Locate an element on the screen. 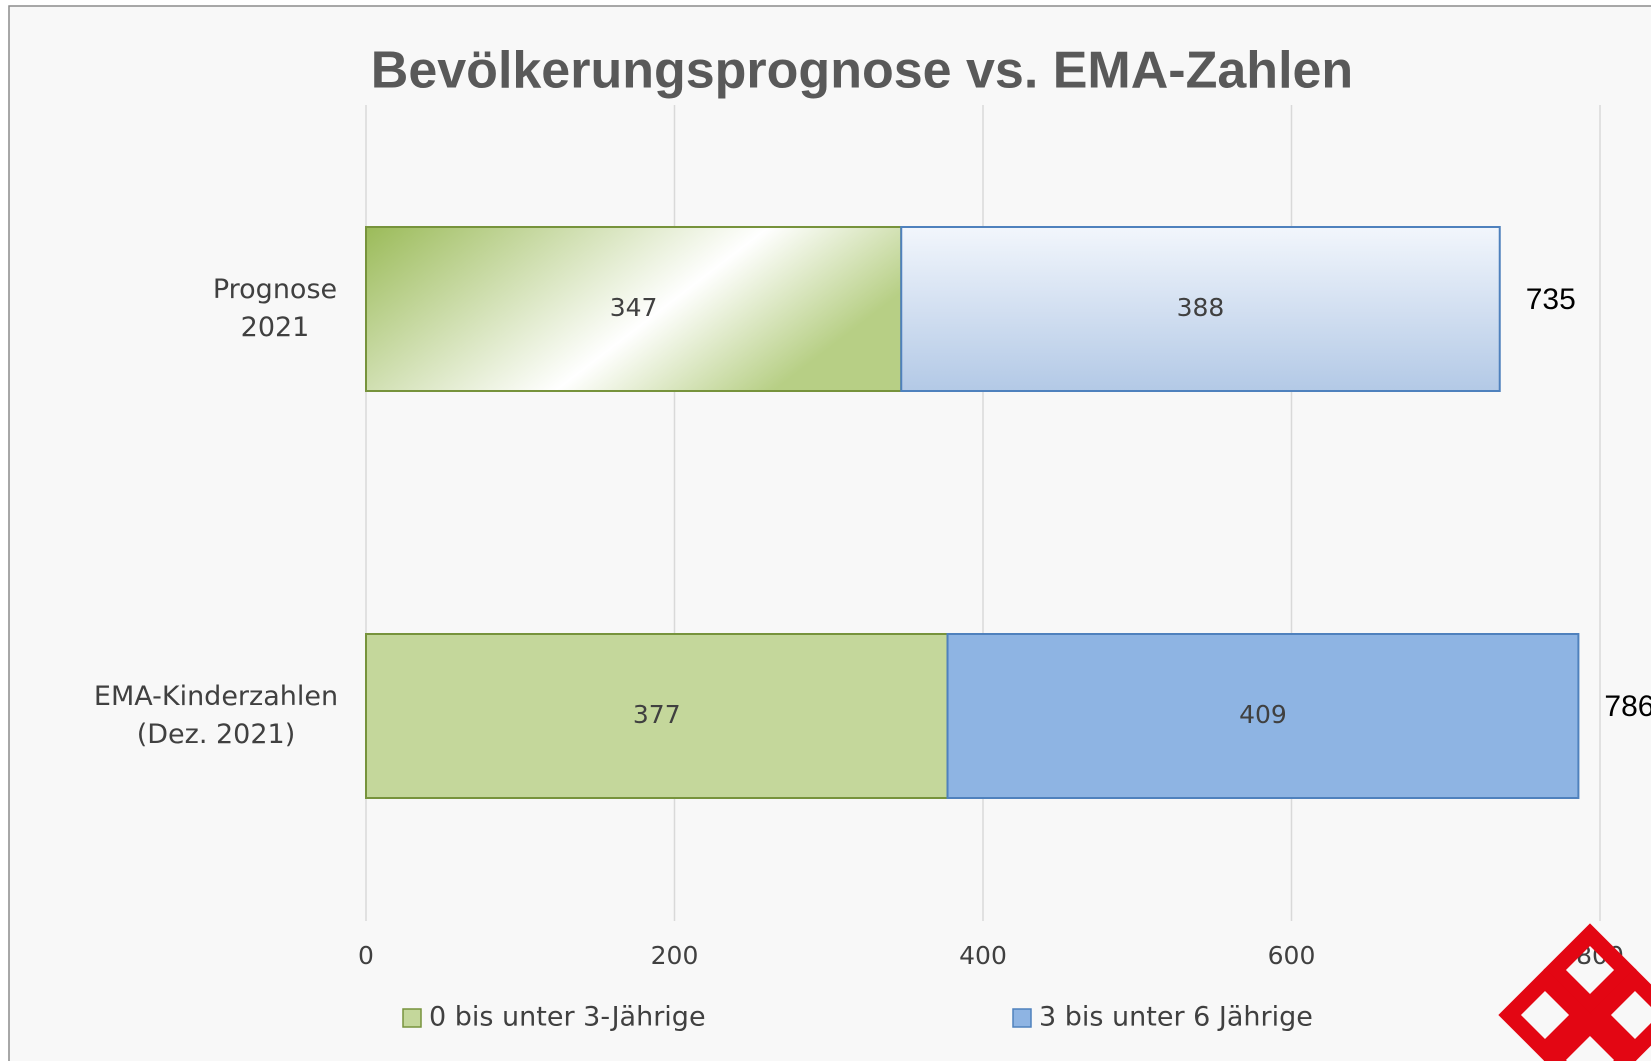 This screenshot has height=1061, width=1651. logo is located at coordinates (1574, 992).